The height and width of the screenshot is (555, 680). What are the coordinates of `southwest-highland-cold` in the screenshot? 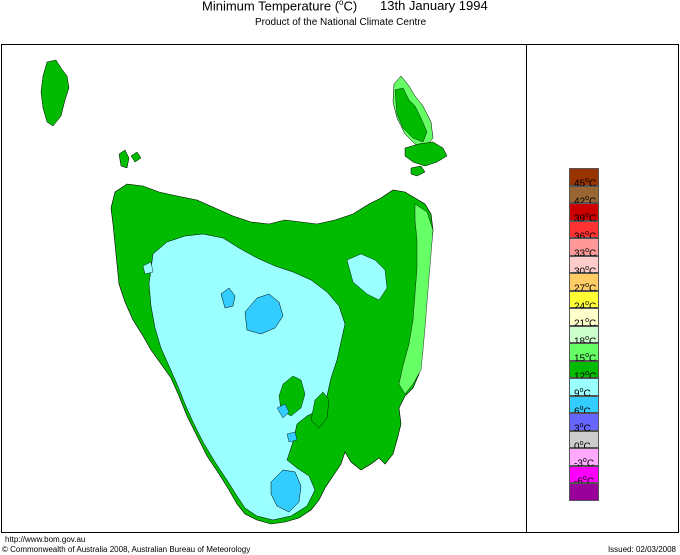 It's located at (286, 491).